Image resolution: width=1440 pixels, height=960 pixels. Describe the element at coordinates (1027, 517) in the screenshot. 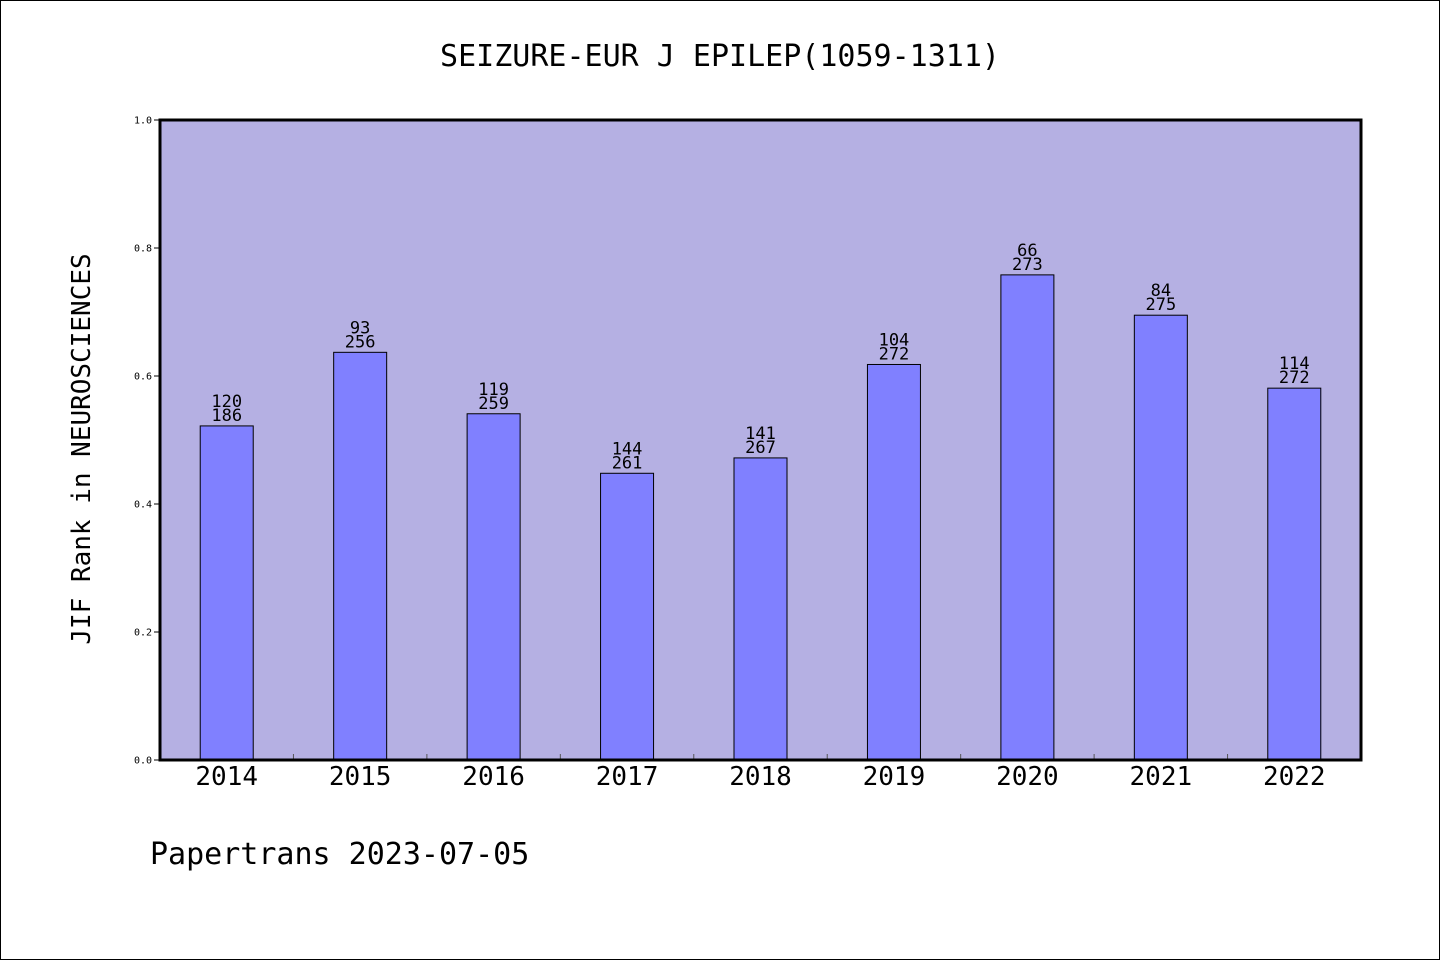

I see `bar-2020` at that location.